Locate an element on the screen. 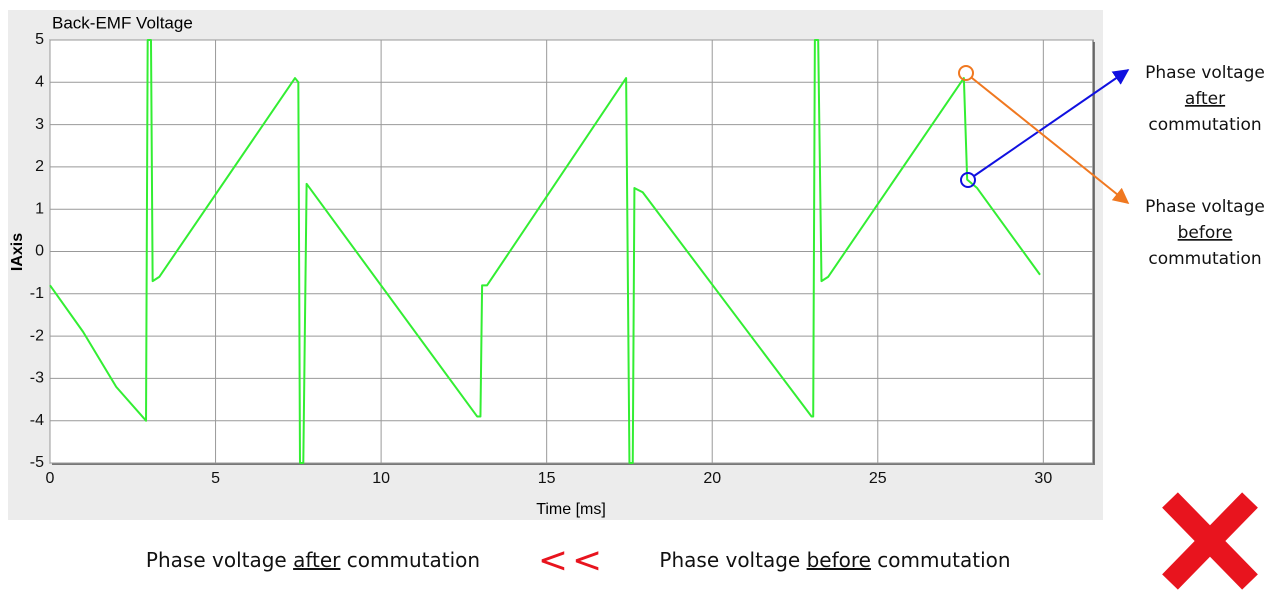 This screenshot has height=595, width=1276. y-tick-label: 4 is located at coordinates (39, 82).